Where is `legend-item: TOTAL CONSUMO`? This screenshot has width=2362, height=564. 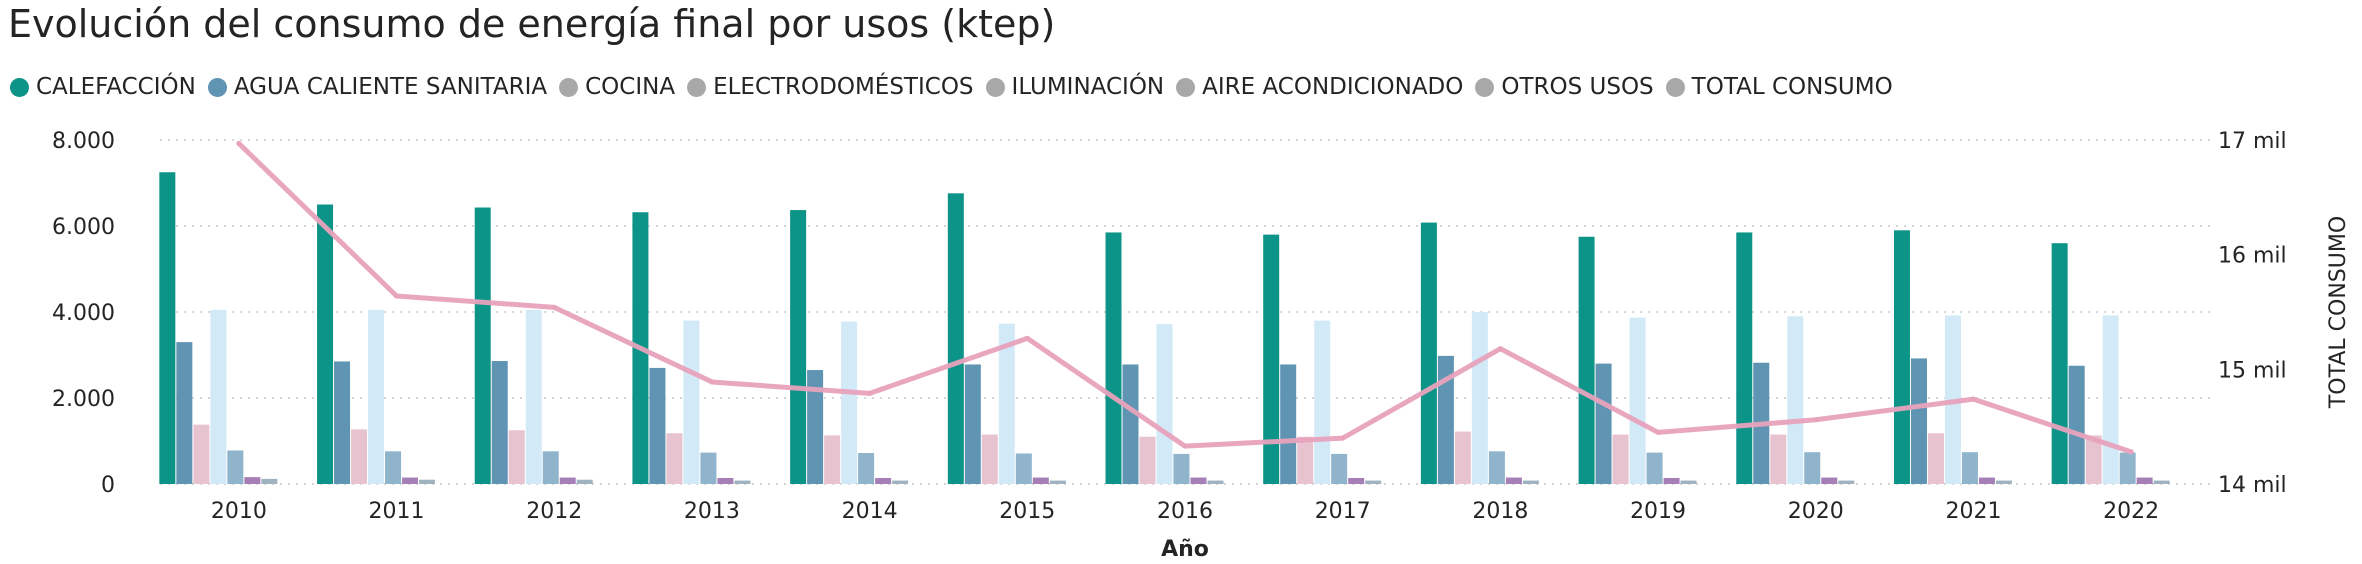
legend-item: TOTAL CONSUMO is located at coordinates (1779, 87).